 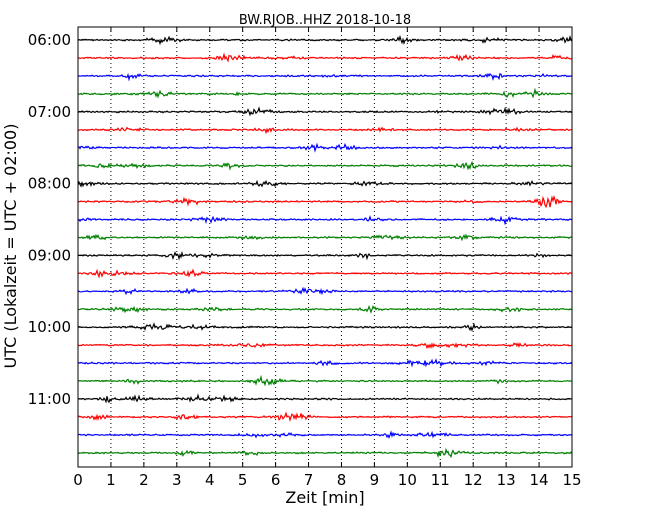 What do you see at coordinates (539, 480) in the screenshot?
I see `x-tick-label: 14` at bounding box center [539, 480].